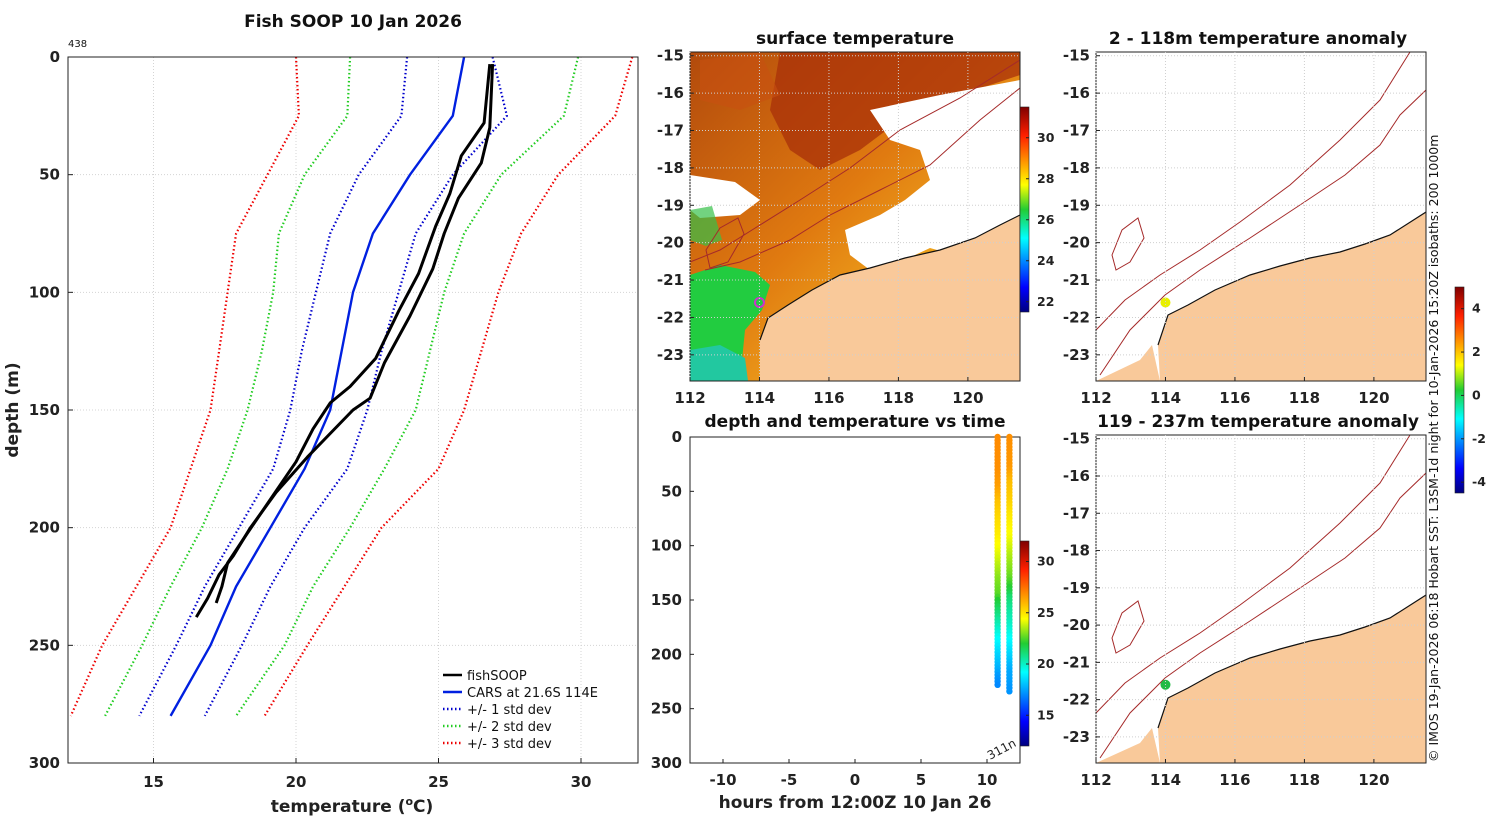 The width and height of the screenshot is (1500, 820). Describe the element at coordinates (44, 528) in the screenshot. I see `profile-ytick-label: 200` at that location.